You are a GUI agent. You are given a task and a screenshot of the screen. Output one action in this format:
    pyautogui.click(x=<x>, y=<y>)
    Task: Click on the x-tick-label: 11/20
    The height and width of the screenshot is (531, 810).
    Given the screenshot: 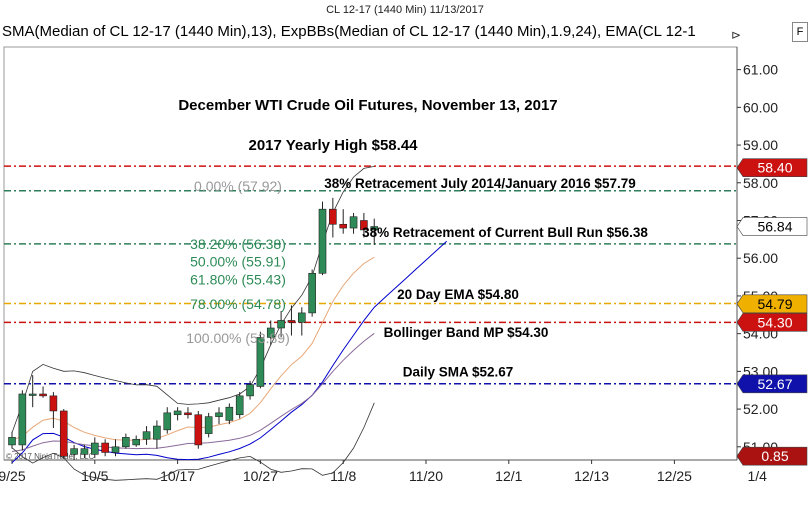 What is the action you would take?
    pyautogui.click(x=426, y=476)
    